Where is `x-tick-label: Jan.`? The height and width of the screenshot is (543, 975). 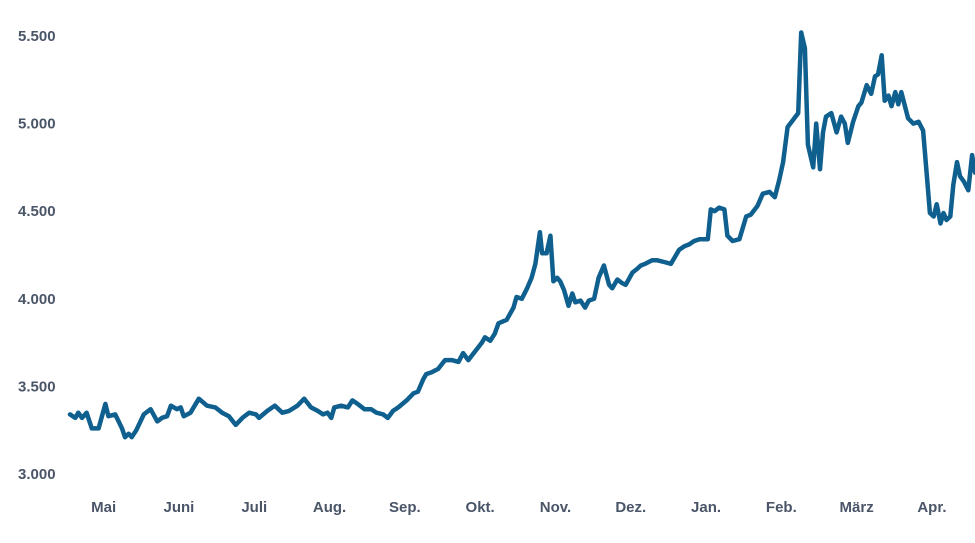 x-tick-label: Jan. is located at coordinates (706, 507).